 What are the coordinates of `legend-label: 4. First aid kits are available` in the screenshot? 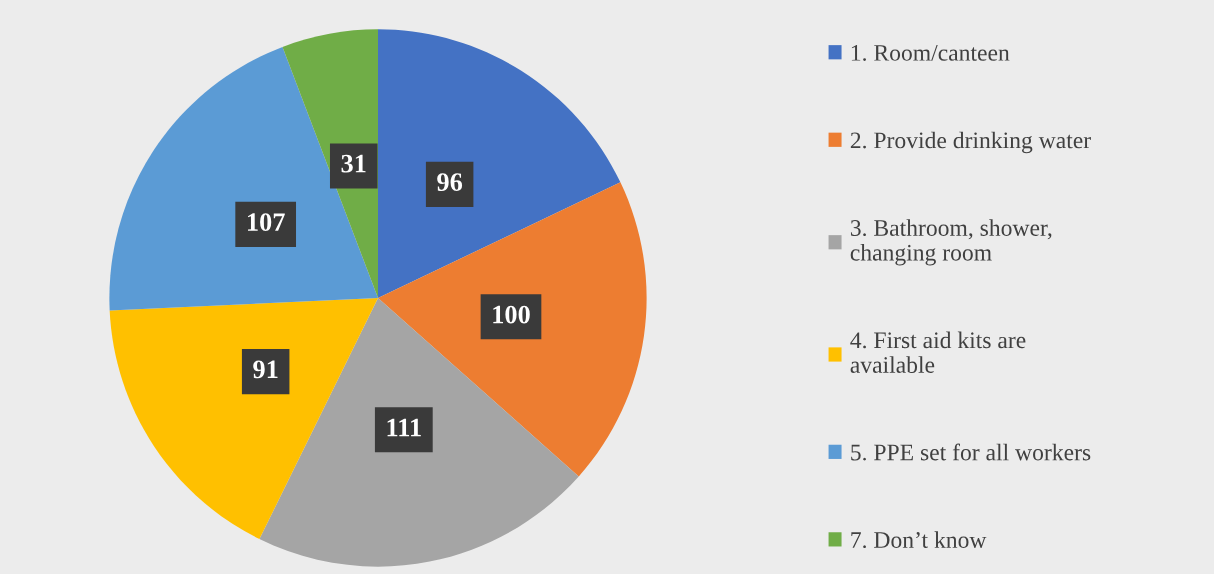 It's located at (938, 352).